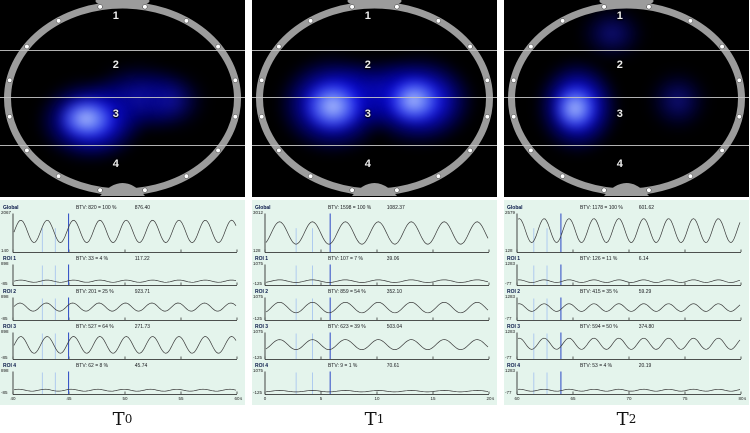  Describe the element at coordinates (626, 231) in the screenshot. I see `strip-plot: 2579 128` at that location.